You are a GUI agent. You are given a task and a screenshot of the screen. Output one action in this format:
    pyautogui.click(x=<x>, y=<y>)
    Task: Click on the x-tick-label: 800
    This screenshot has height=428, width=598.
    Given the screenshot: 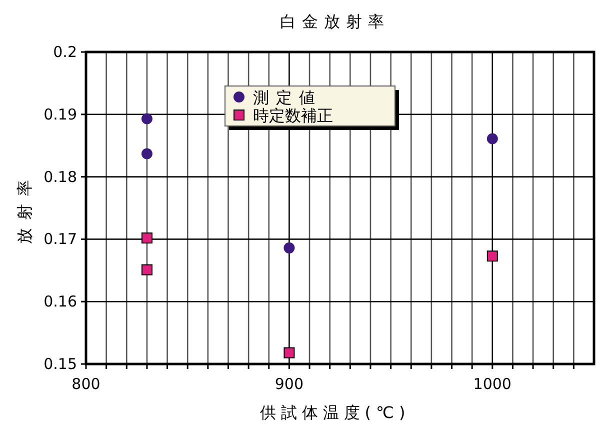 What is the action you would take?
    pyautogui.click(x=86, y=384)
    